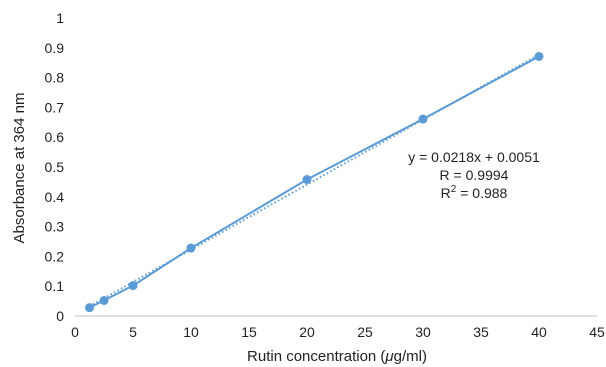 Image resolution: width=606 pixels, height=367 pixels. Describe the element at coordinates (446, 193) in the screenshot. I see `r2-letter: R` at that location.